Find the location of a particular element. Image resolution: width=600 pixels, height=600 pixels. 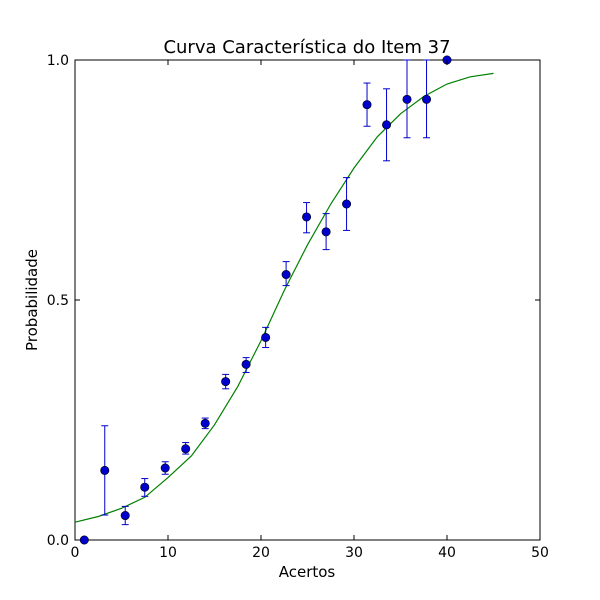

chart-title: Curva Característica do Item 37 is located at coordinates (306, 47).